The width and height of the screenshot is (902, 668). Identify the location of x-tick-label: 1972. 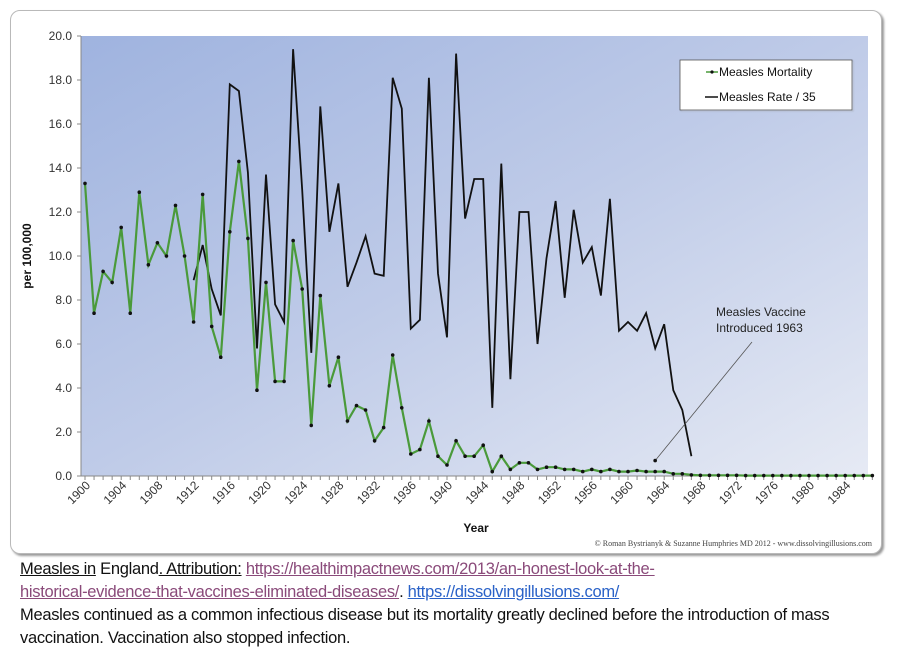
(730, 492).